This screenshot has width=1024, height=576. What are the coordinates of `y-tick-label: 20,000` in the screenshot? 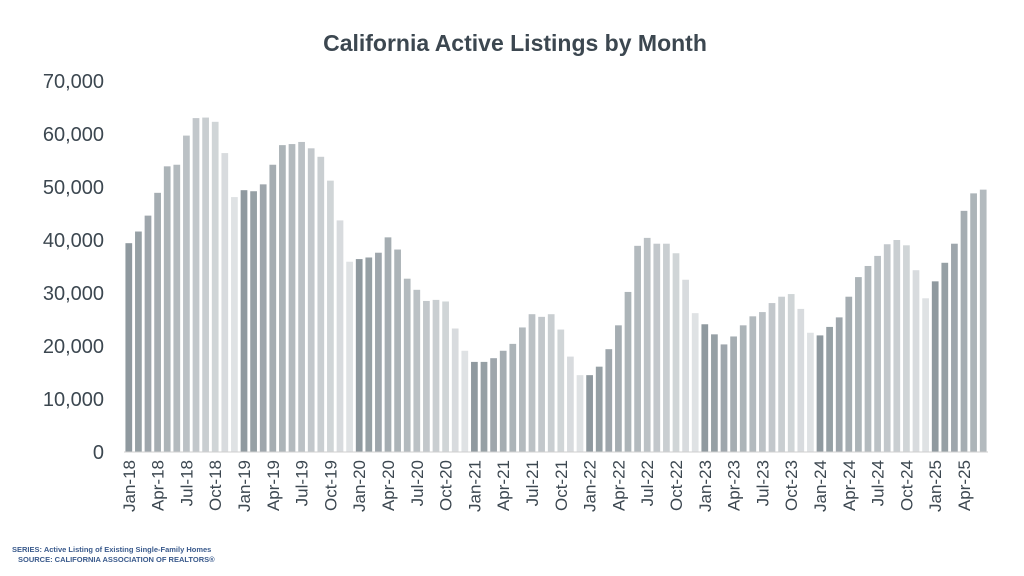 It's located at (73, 347).